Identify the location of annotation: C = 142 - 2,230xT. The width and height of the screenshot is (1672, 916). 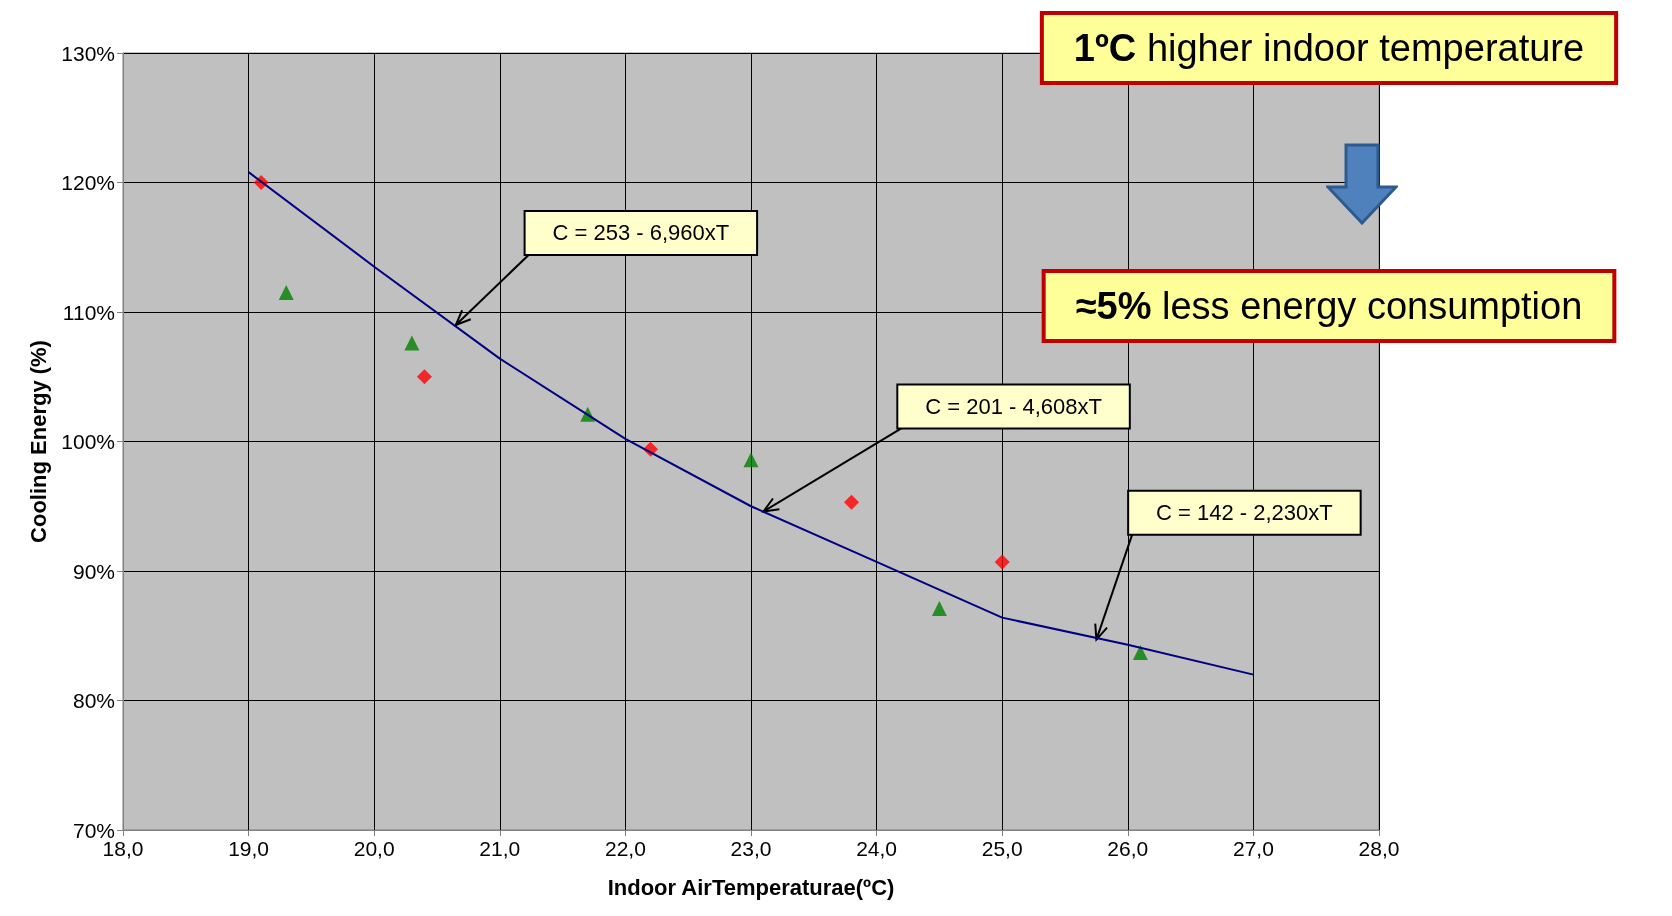
(1244, 513).